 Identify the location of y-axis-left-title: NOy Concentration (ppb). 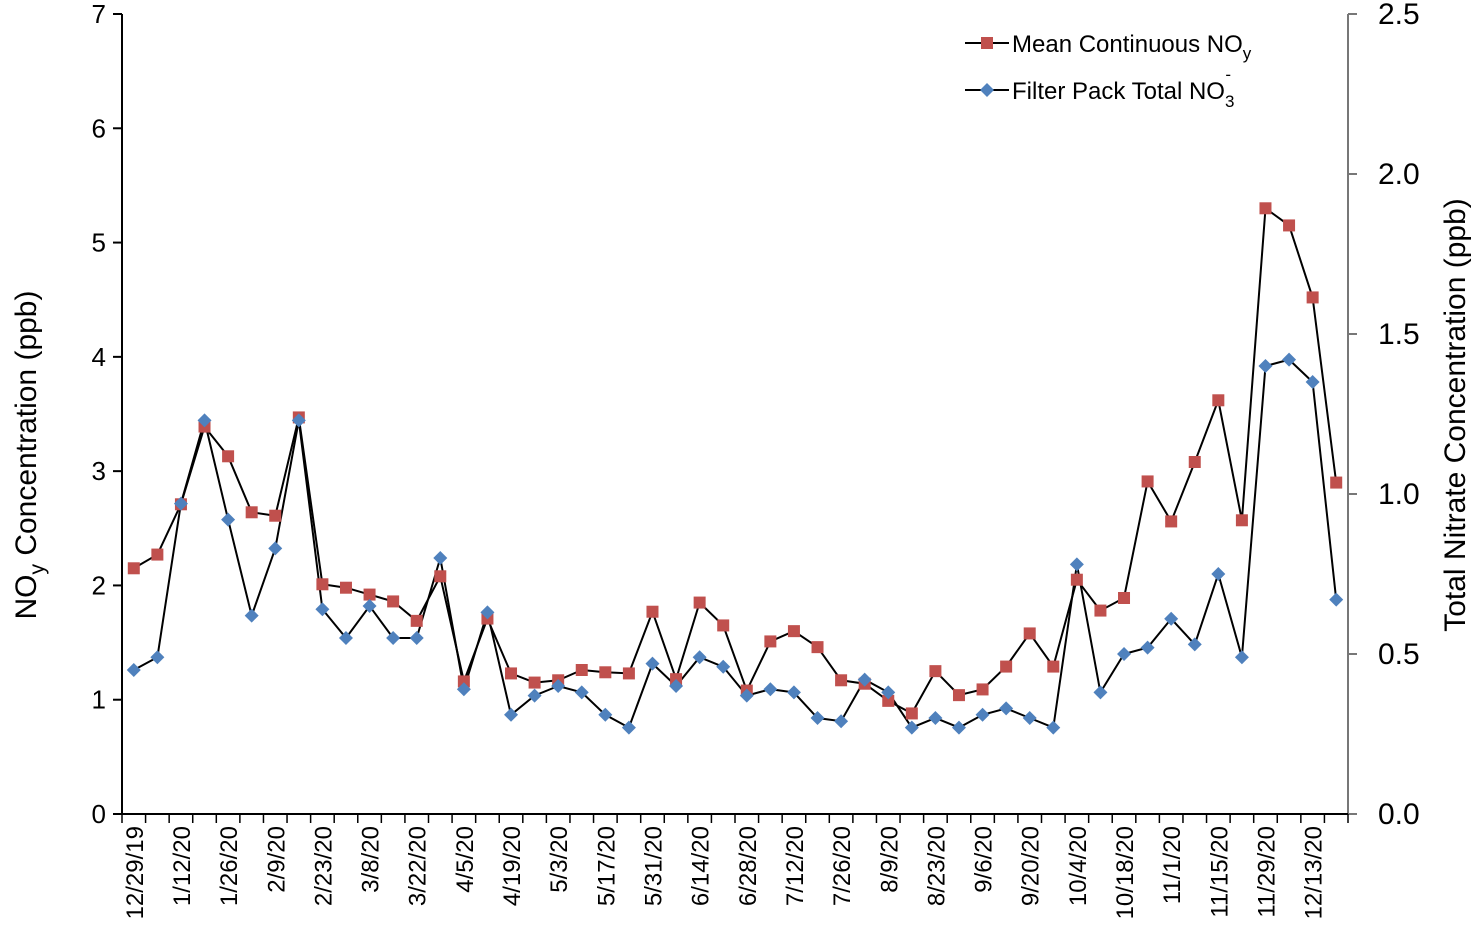
(29, 455).